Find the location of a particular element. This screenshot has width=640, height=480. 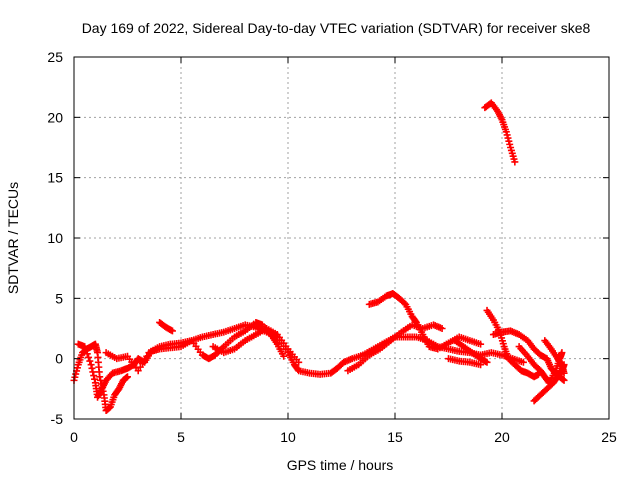

y-tick-label: 15 is located at coordinates (55, 178).